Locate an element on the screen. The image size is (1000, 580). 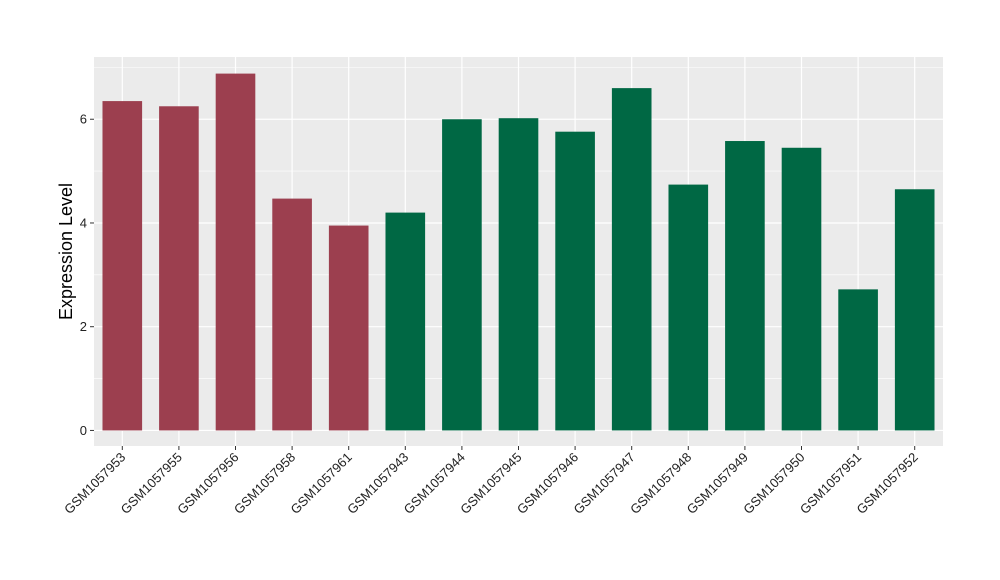
bar-GSM1057943 is located at coordinates (405, 321).